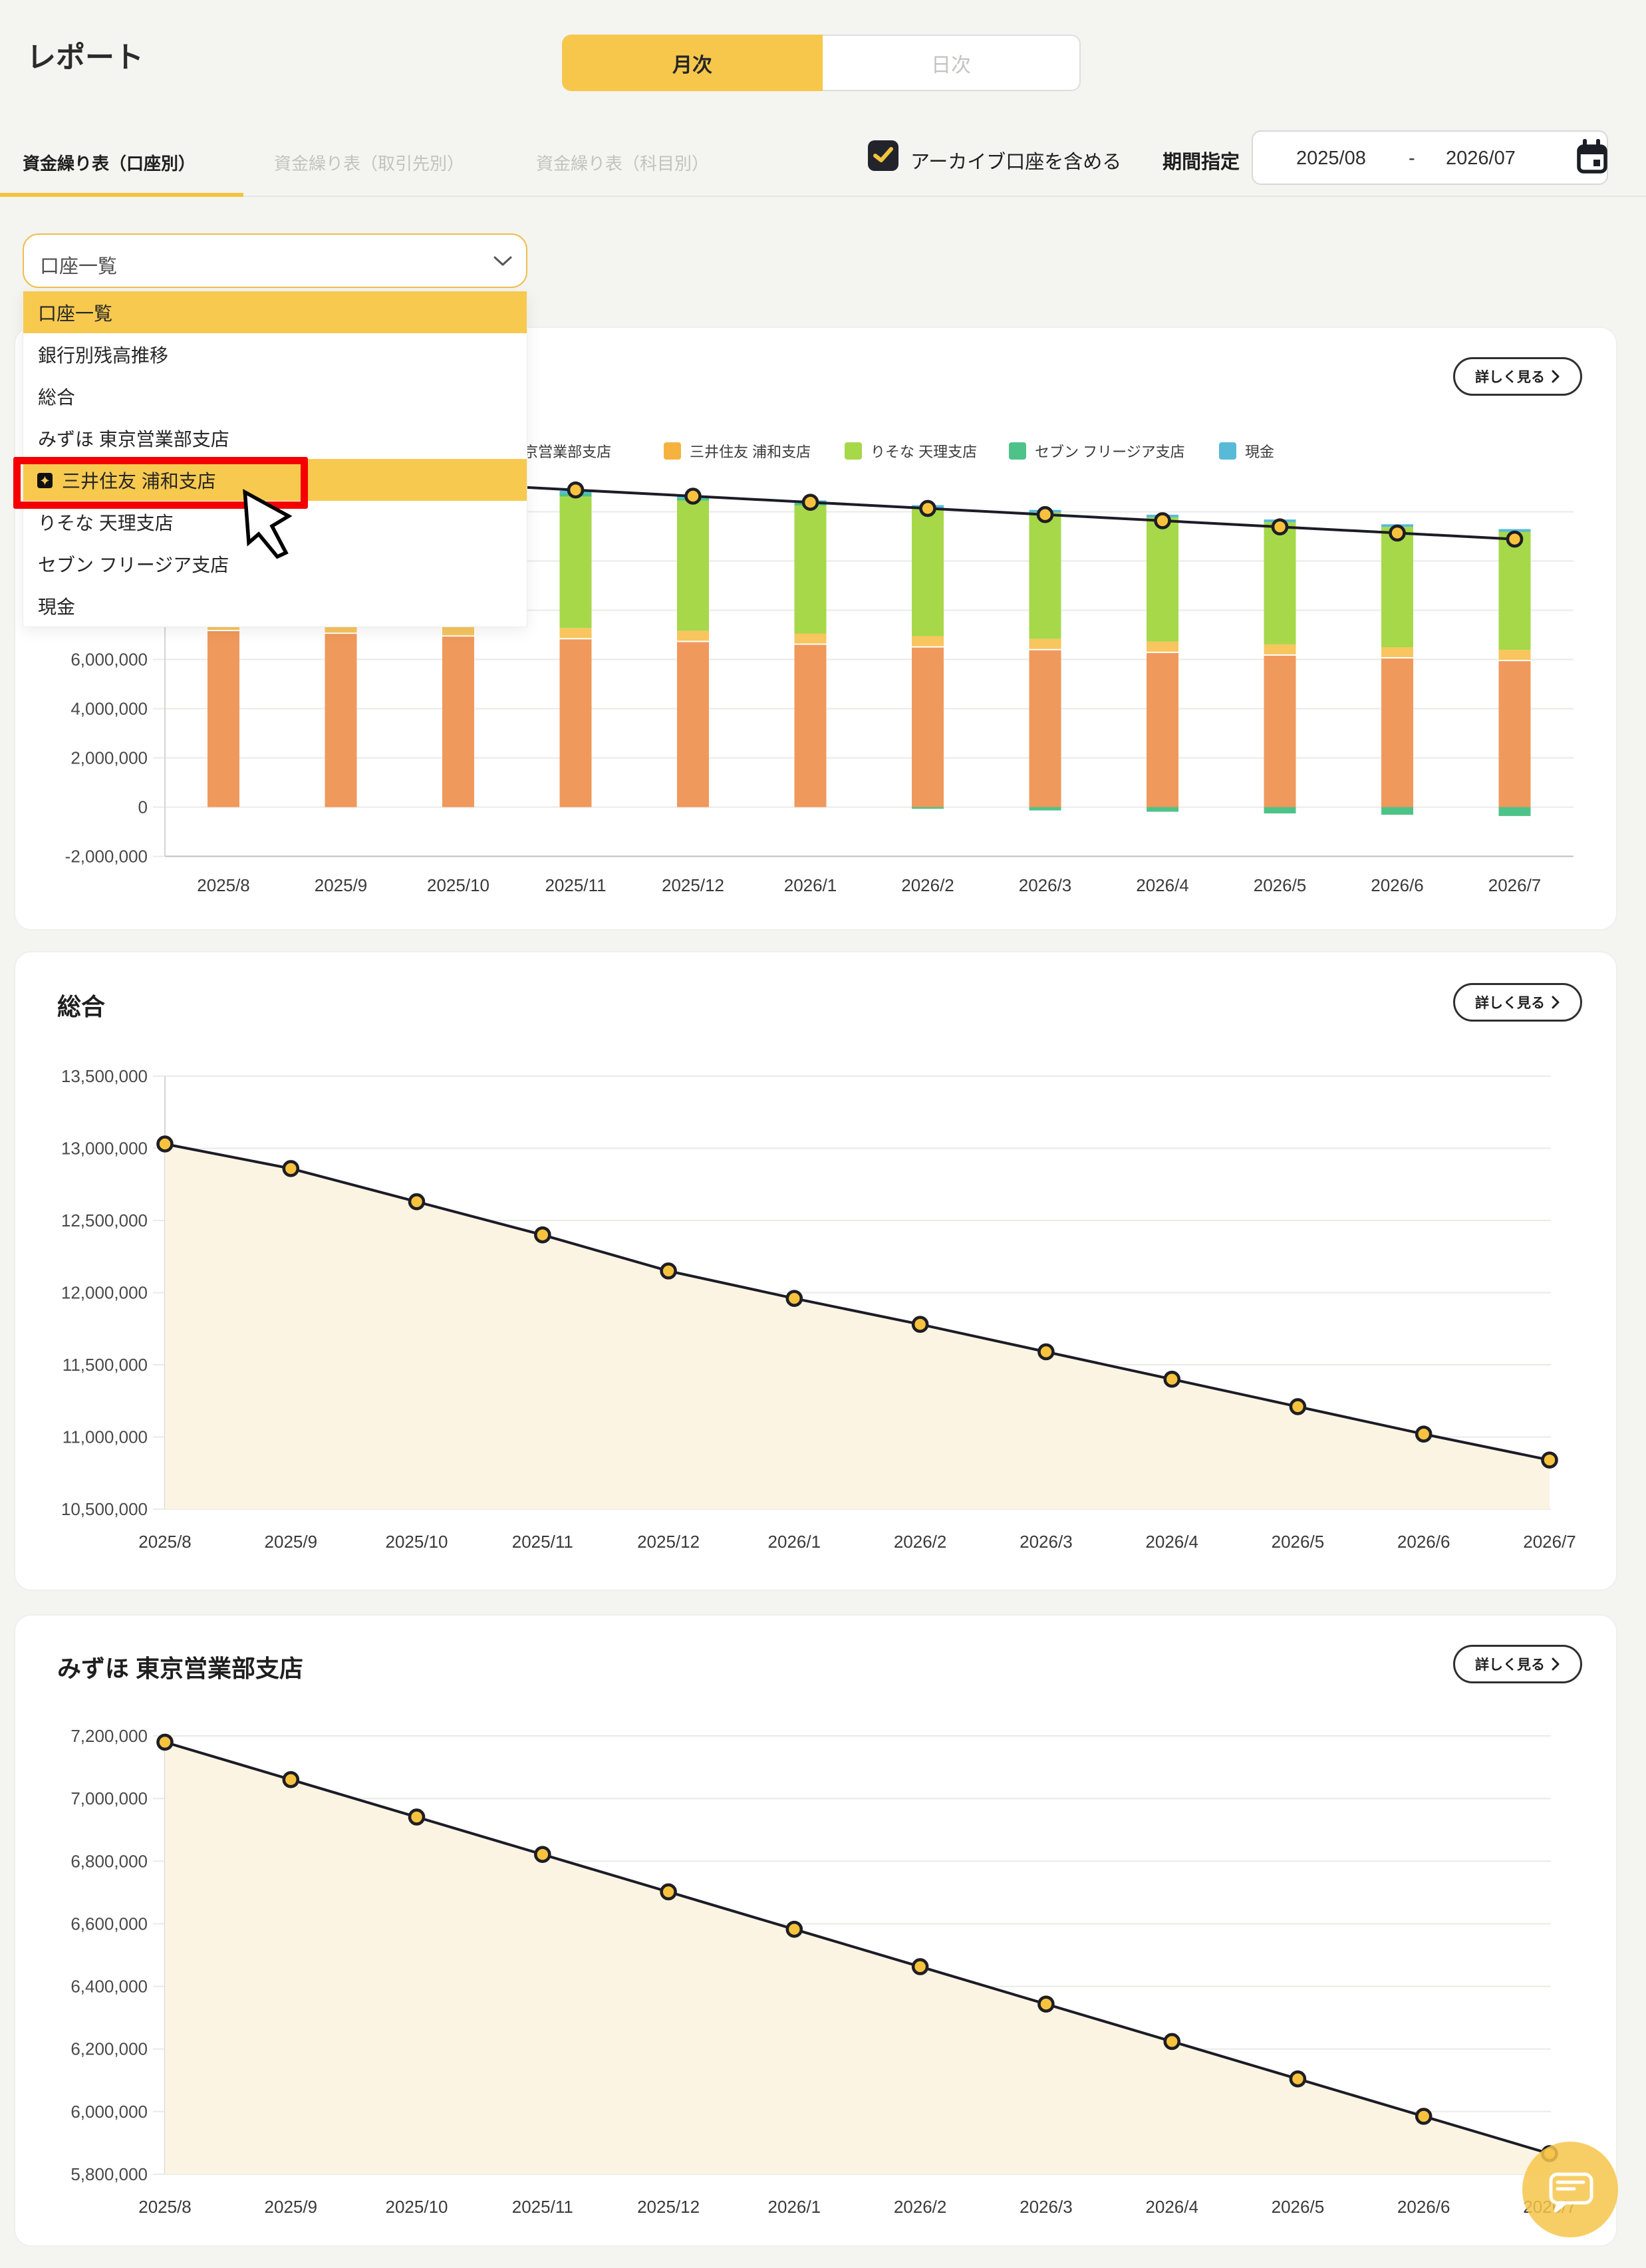  I want to click on svg-text: 11,500,000, so click(105, 1365).